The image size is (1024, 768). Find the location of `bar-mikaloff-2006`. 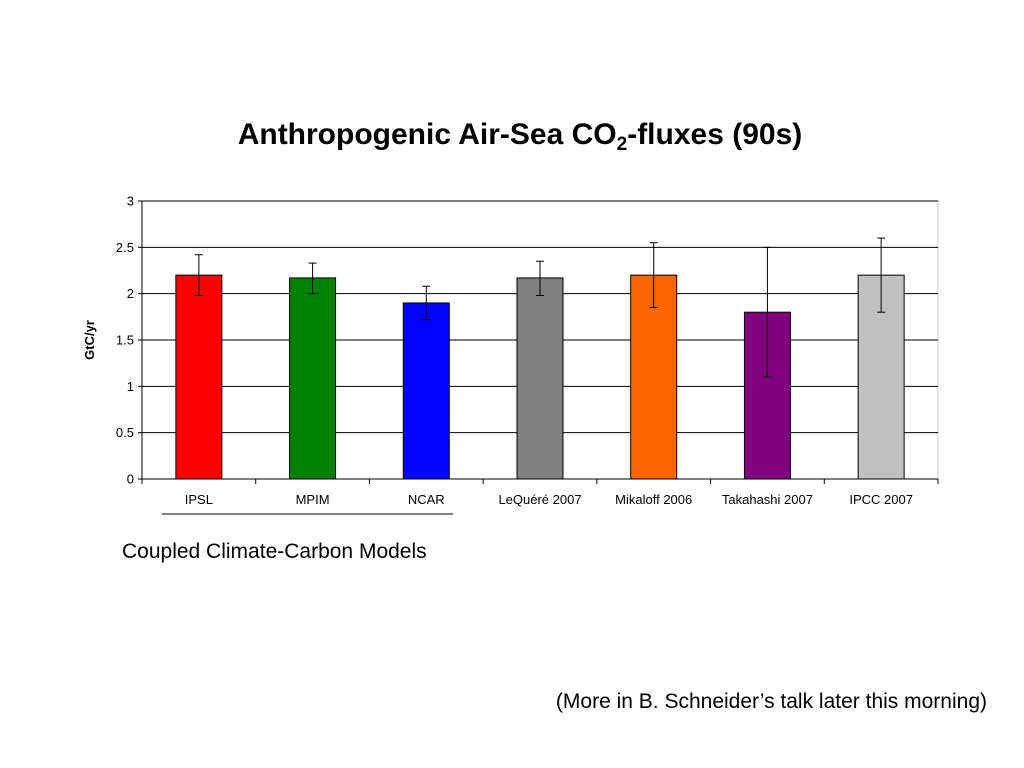

bar-mikaloff-2006 is located at coordinates (654, 377).